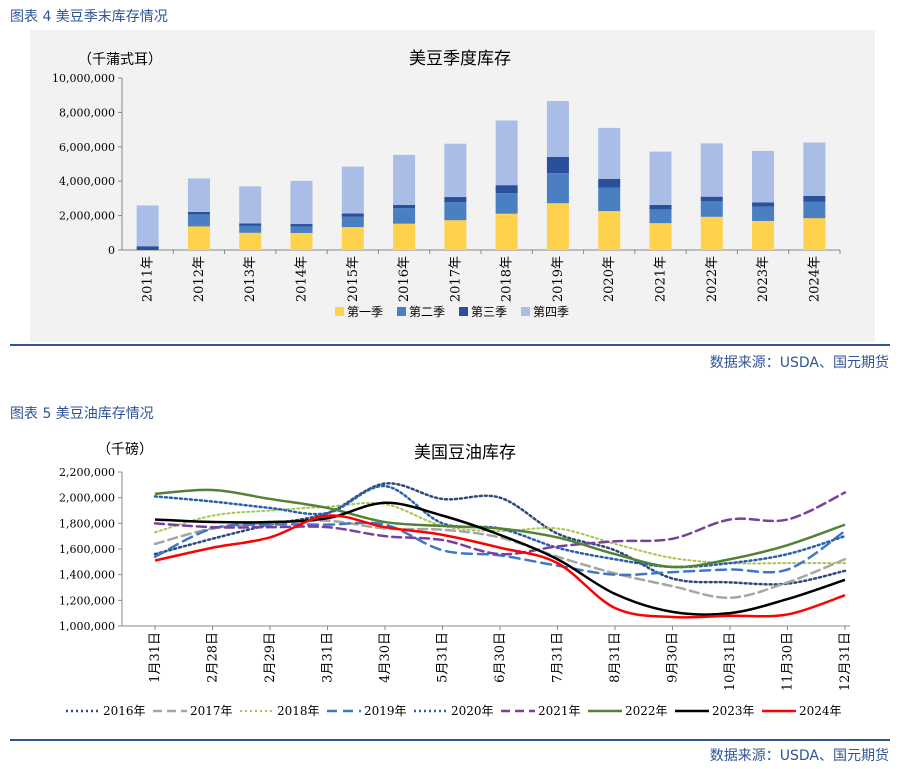 Image resolution: width=903 pixels, height=769 pixels. I want to click on chart2-x-tick-label: 8月31日, so click(615, 657).